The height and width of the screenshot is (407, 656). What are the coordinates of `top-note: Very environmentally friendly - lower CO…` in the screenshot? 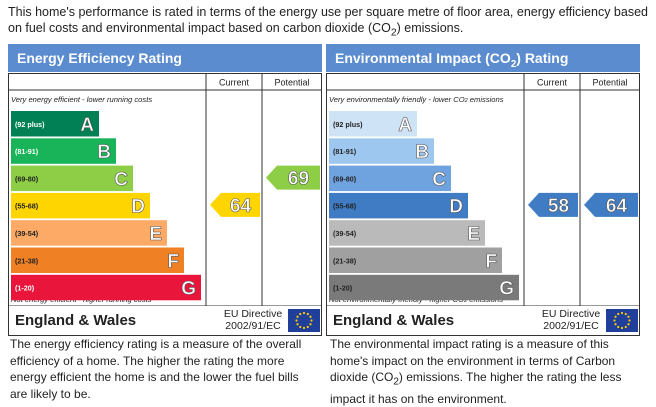 It's located at (416, 99).